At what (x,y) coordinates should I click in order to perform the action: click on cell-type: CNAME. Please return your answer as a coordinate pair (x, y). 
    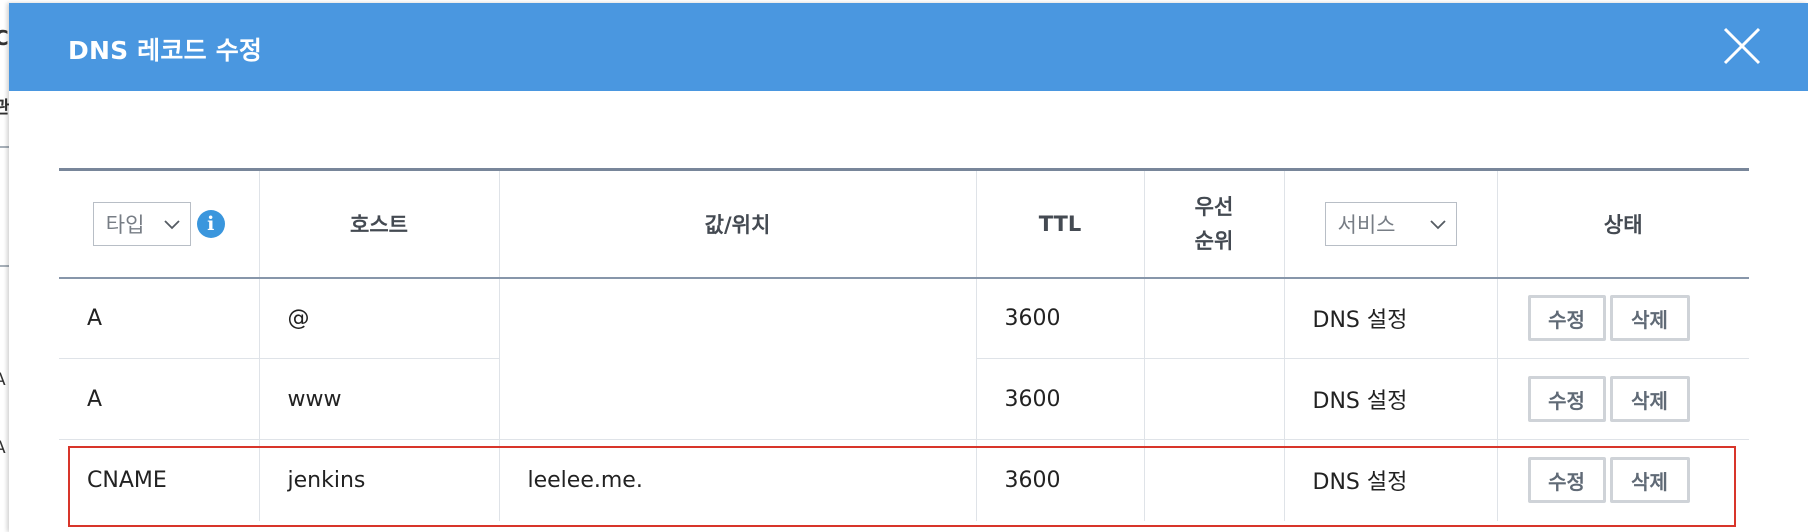
    Looking at the image, I should click on (127, 480).